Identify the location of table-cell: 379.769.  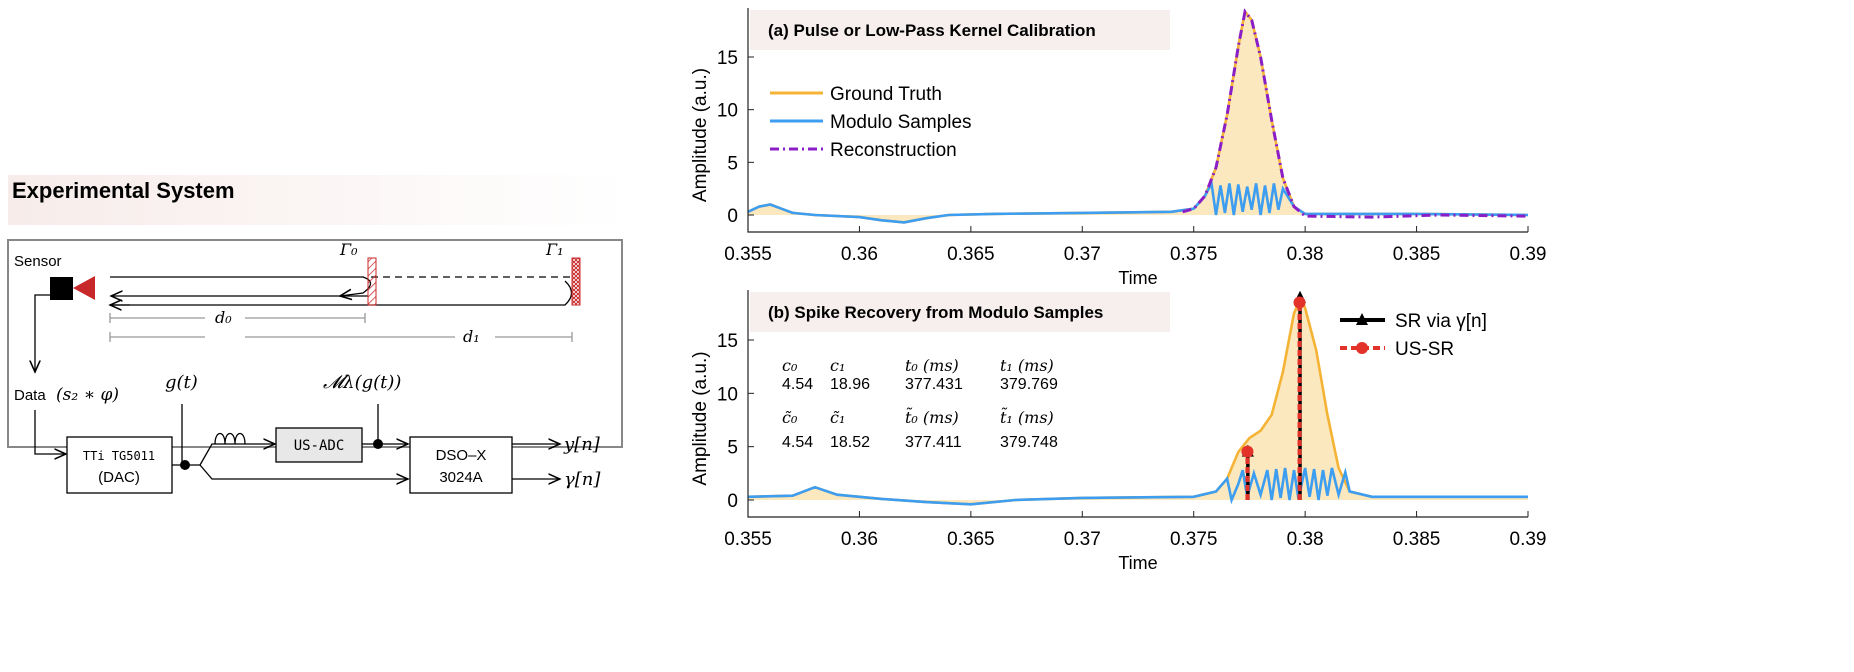
(1029, 384).